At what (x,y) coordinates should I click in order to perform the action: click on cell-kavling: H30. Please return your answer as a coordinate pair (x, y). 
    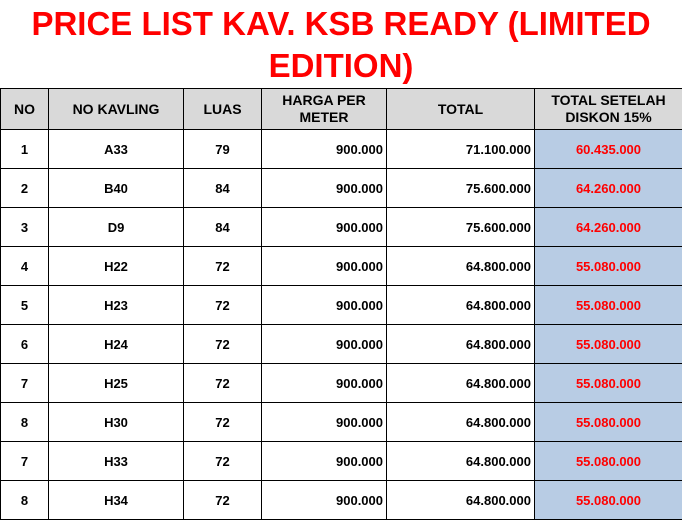
    Looking at the image, I should click on (116, 422).